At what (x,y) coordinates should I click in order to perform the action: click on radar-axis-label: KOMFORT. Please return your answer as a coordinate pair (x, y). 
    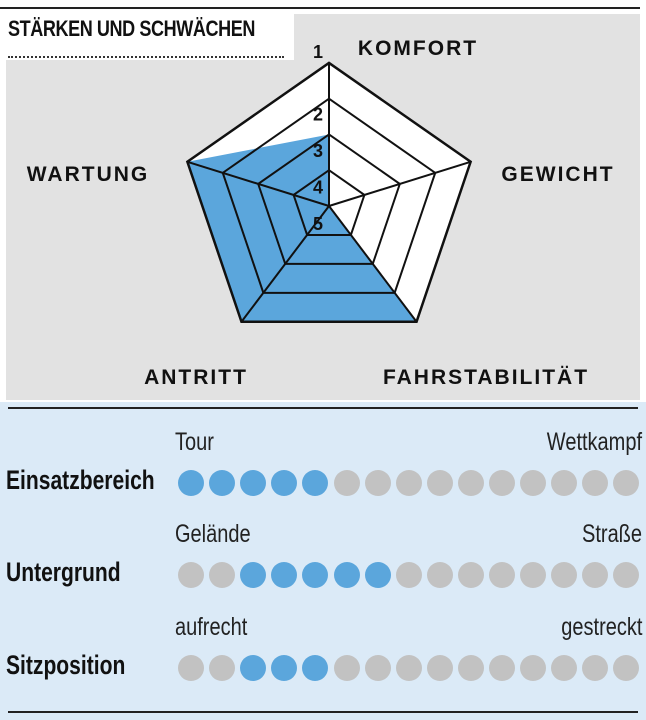
    Looking at the image, I should click on (418, 48).